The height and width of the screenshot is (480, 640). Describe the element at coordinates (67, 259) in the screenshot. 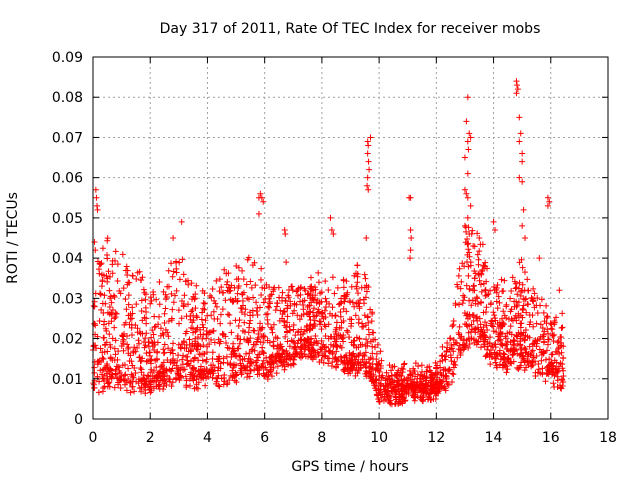

I see `y-tick-label-4: 0.04` at that location.